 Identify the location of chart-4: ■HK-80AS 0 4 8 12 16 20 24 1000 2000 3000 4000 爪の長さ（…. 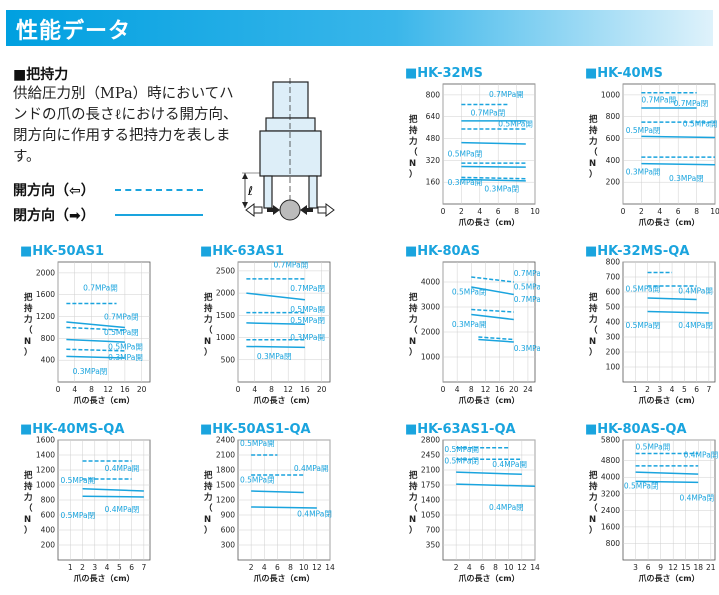
(472, 324).